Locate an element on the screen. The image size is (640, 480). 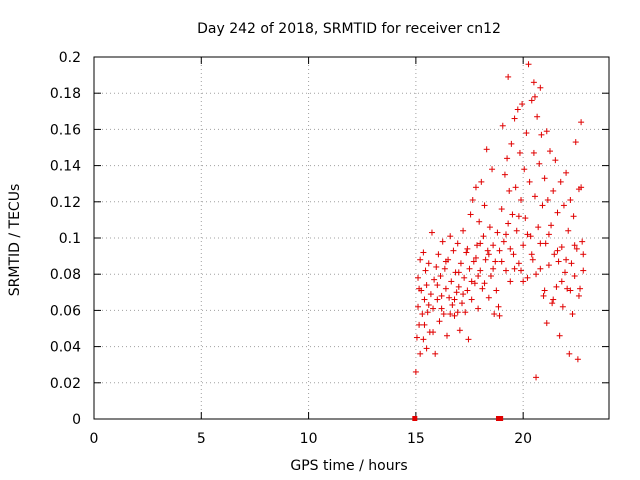
y-tick-label: 0.14 is located at coordinates (65, 167).